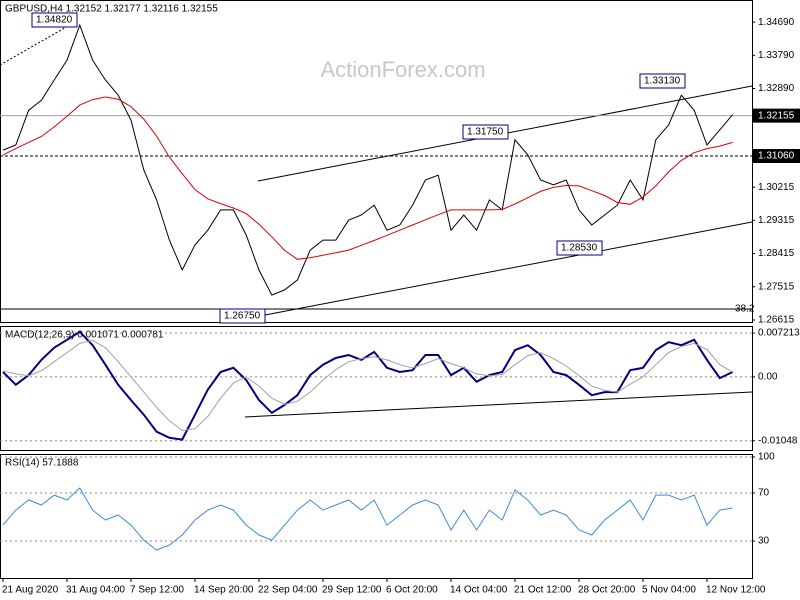 This screenshot has width=800, height=600. I want to click on annotation: 1.33130, so click(662, 81).